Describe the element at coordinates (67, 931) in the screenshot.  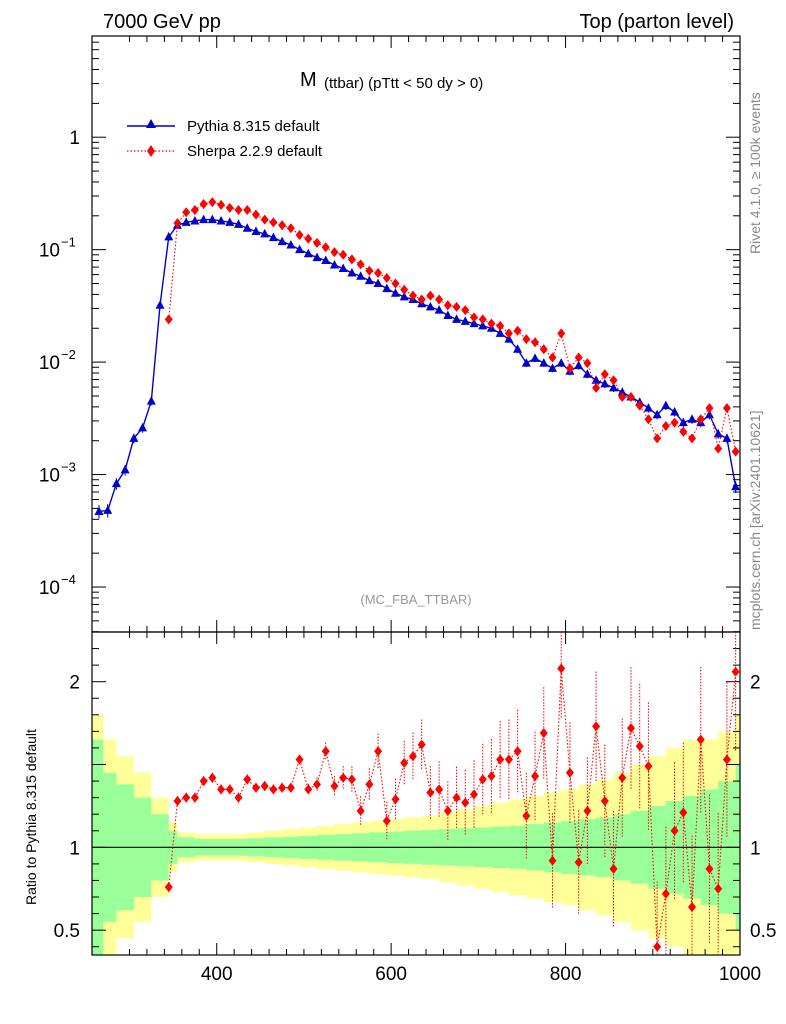
I see `ratio-y-tick-label: 0.5` at that location.